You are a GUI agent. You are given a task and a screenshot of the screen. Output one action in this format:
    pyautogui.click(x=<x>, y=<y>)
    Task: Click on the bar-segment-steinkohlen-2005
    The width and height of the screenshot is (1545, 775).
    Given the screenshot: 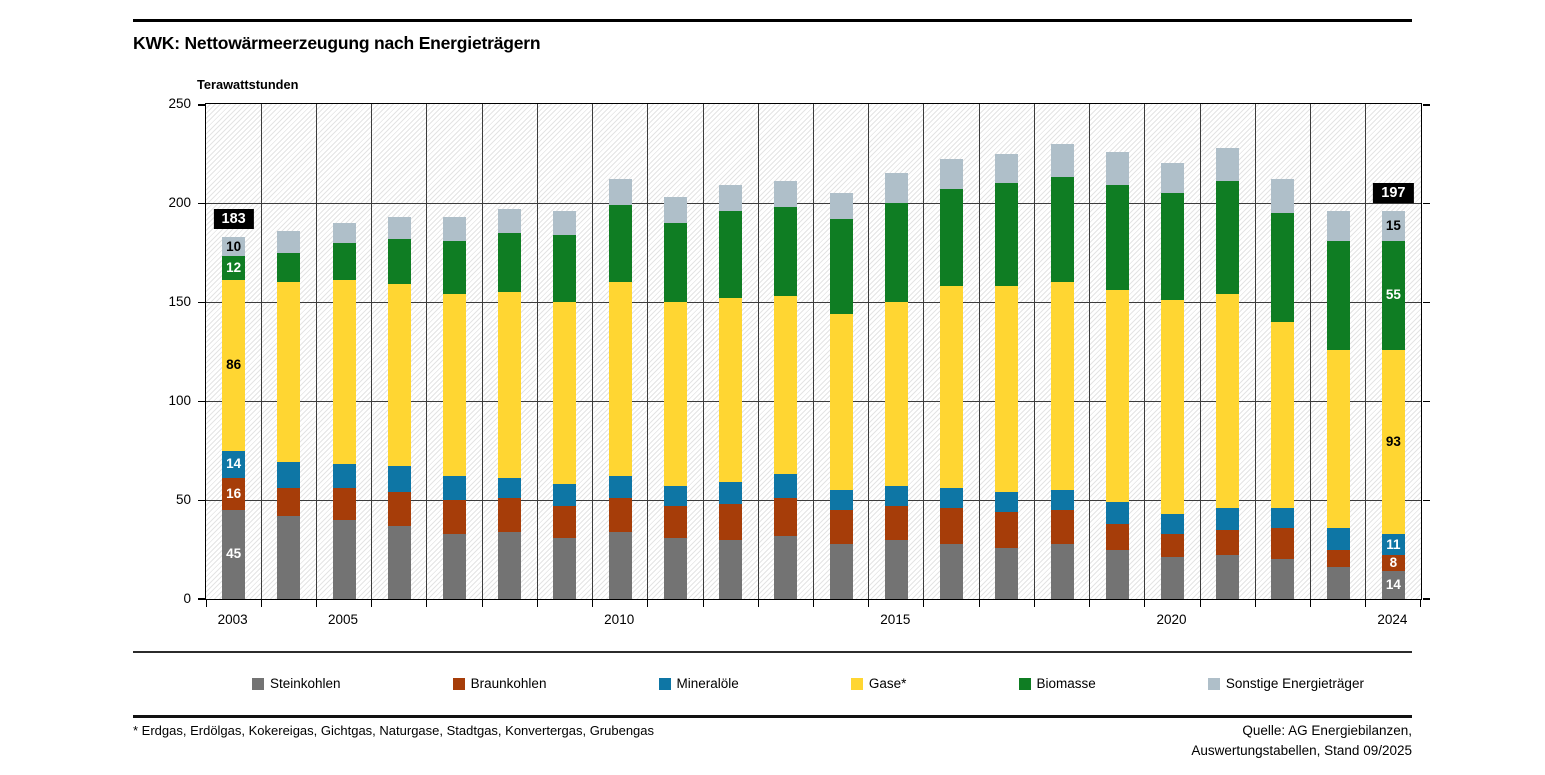 What is the action you would take?
    pyautogui.click(x=344, y=559)
    